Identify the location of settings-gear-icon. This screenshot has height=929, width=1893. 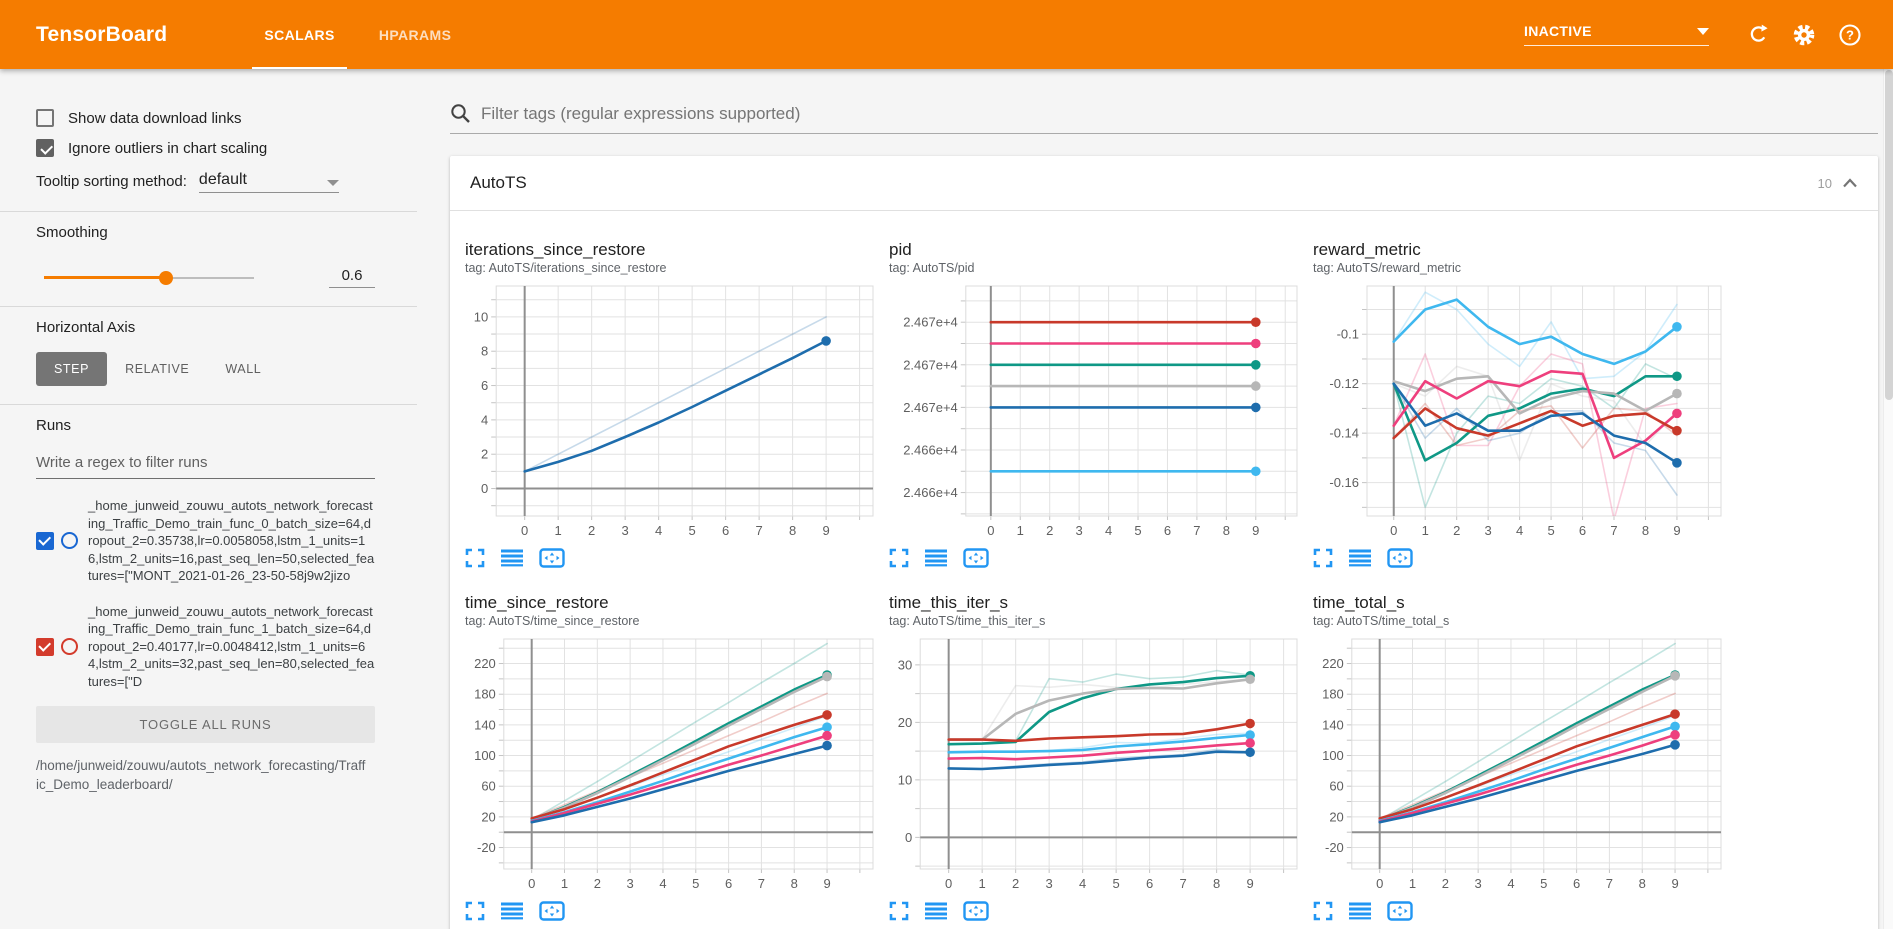
(1804, 35).